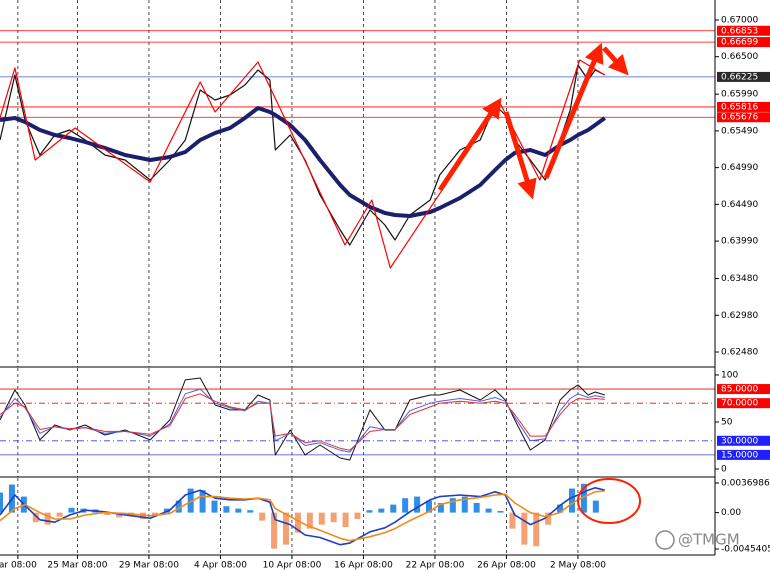  I want to click on x-tick-label: 22 Apr 08:00, so click(435, 566).